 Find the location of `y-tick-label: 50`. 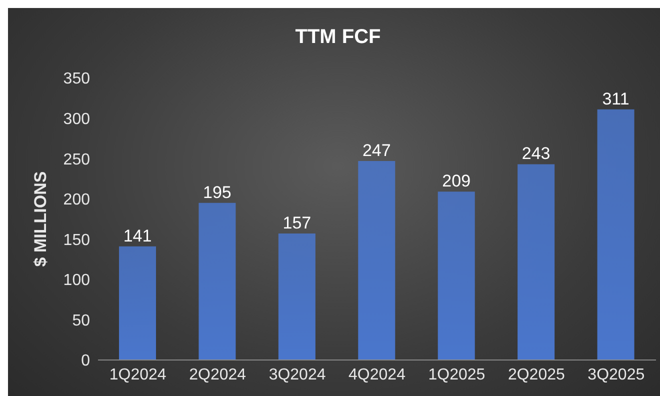

y-tick-label: 50 is located at coordinates (81, 321).